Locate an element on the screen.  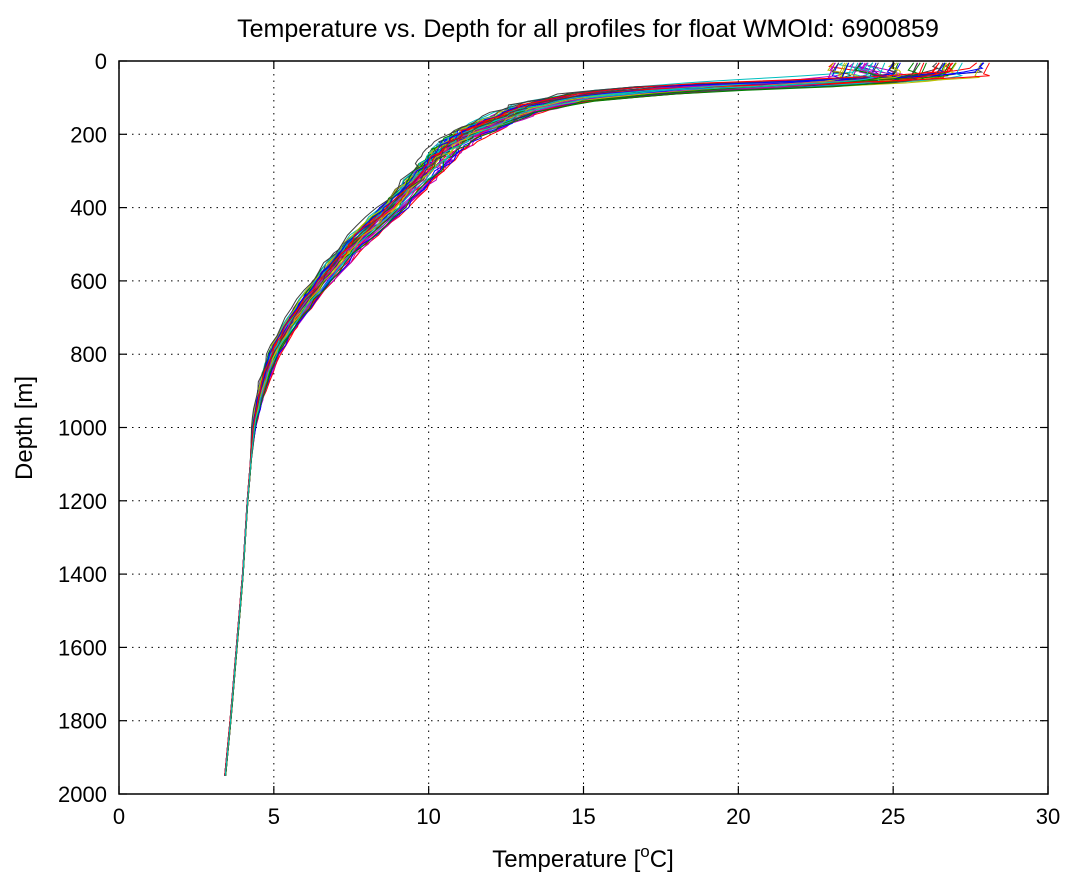
y-tick-label: 0 is located at coordinates (101, 61).